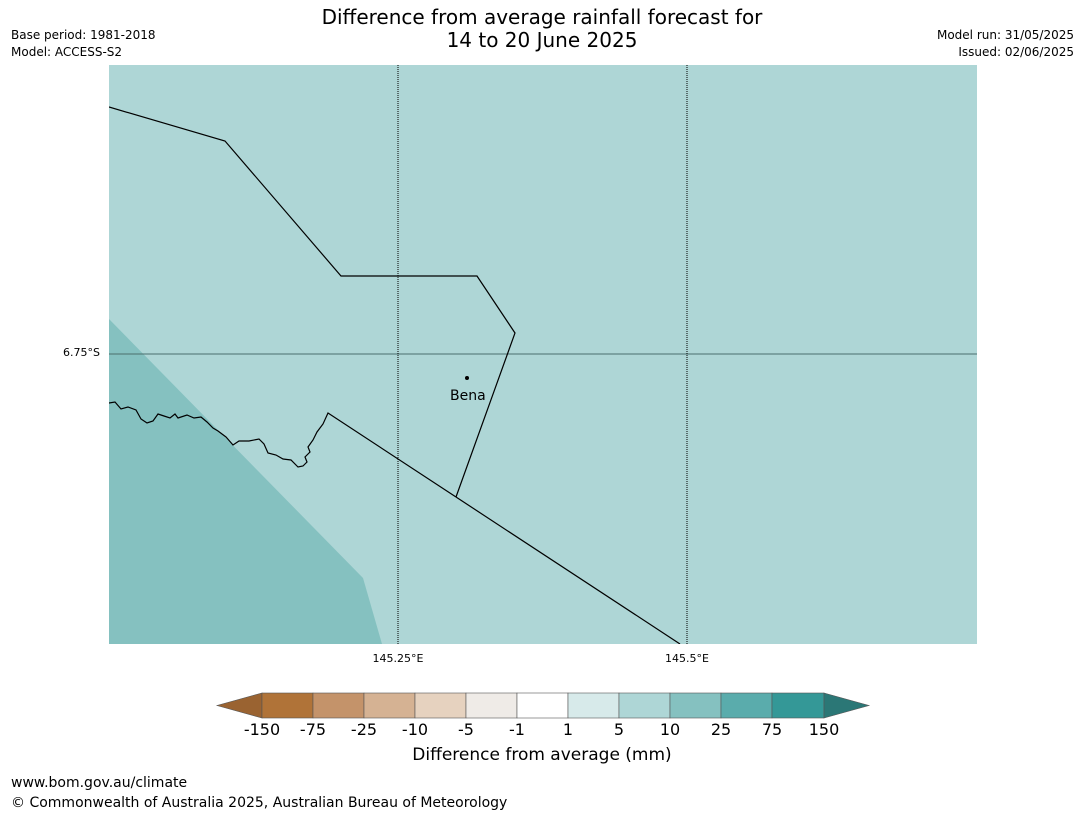 This screenshot has height=816, width=1085. What do you see at coordinates (619, 729) in the screenshot?
I see `colorbar-tick: 5` at bounding box center [619, 729].